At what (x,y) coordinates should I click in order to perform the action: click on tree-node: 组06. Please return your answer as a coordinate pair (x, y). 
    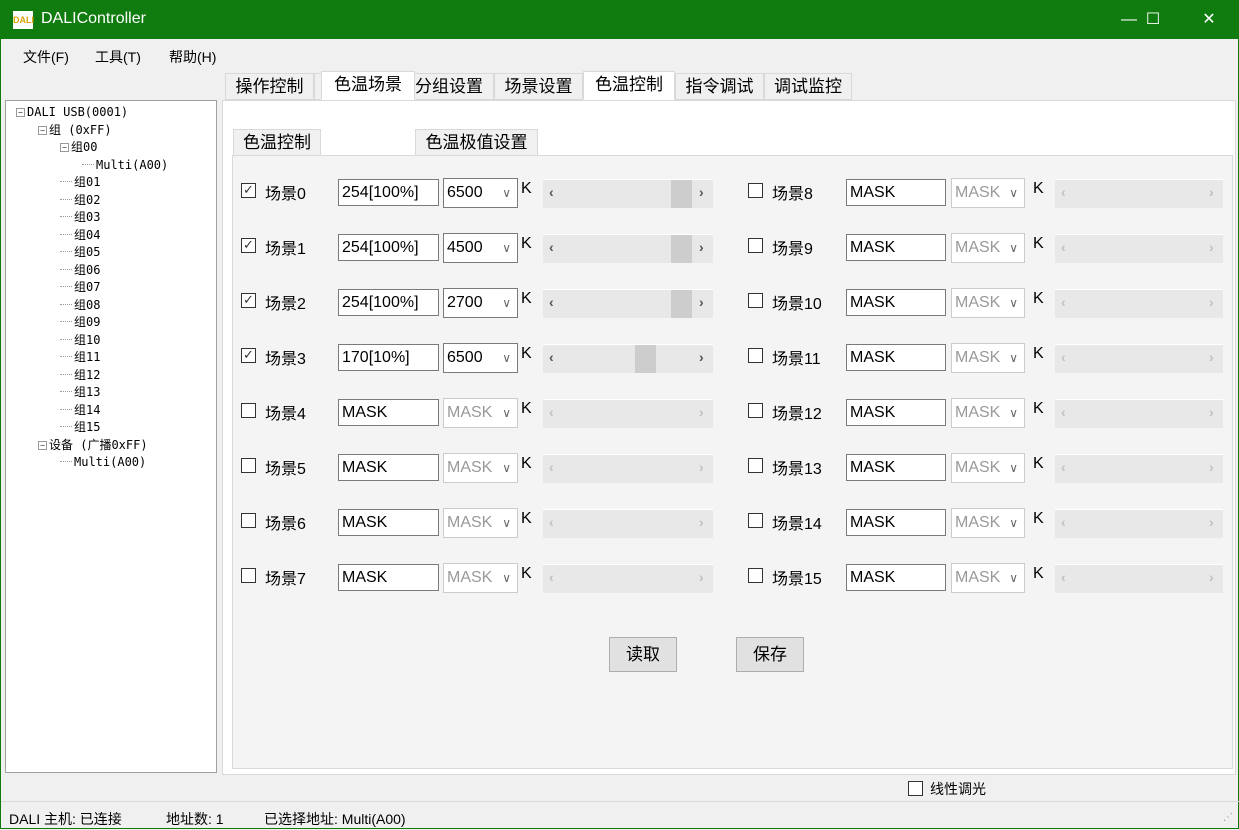
    Looking at the image, I should click on (80, 270).